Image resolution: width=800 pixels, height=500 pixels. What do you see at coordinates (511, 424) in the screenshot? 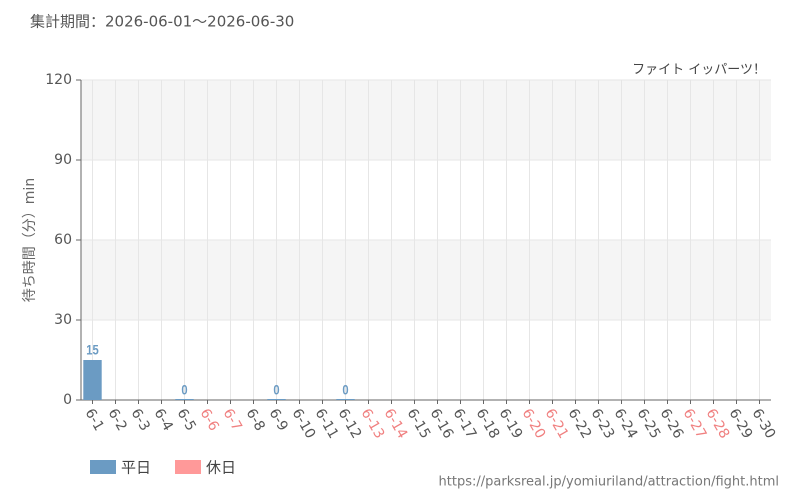
I see `x-tick-label: 6-19` at bounding box center [511, 424].